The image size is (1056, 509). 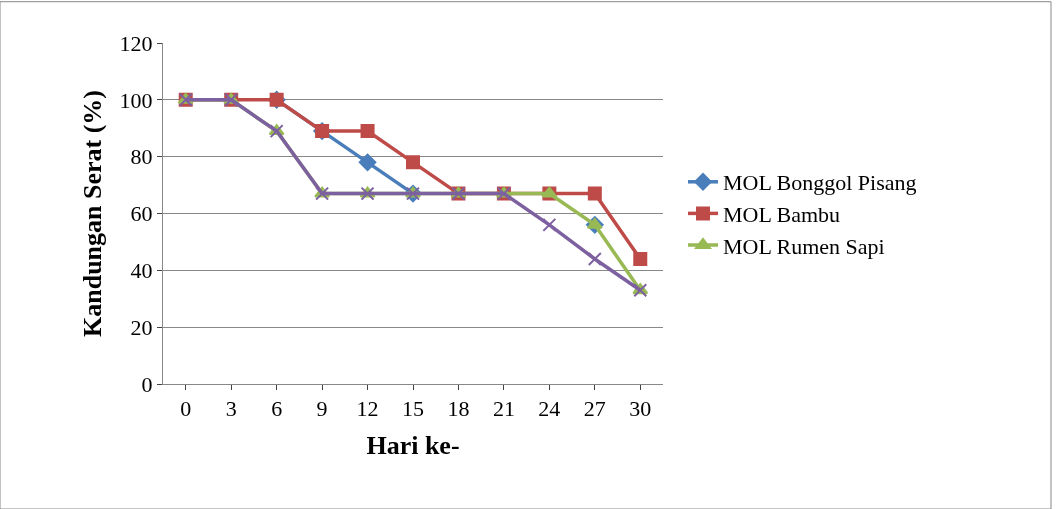 What do you see at coordinates (413, 409) in the screenshot?
I see `x-tick-label: 15` at bounding box center [413, 409].